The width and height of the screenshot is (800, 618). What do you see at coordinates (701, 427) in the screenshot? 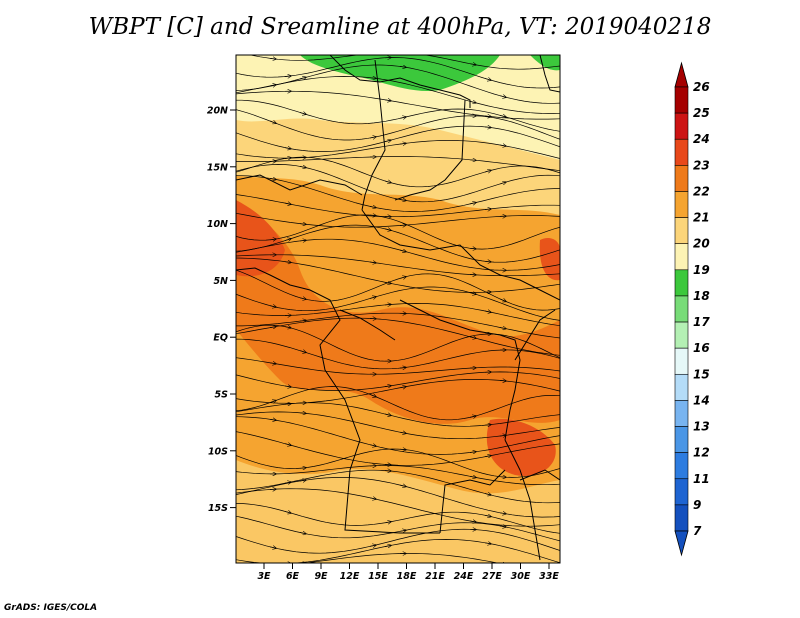
I see `colorbar-label: 13` at bounding box center [701, 427].